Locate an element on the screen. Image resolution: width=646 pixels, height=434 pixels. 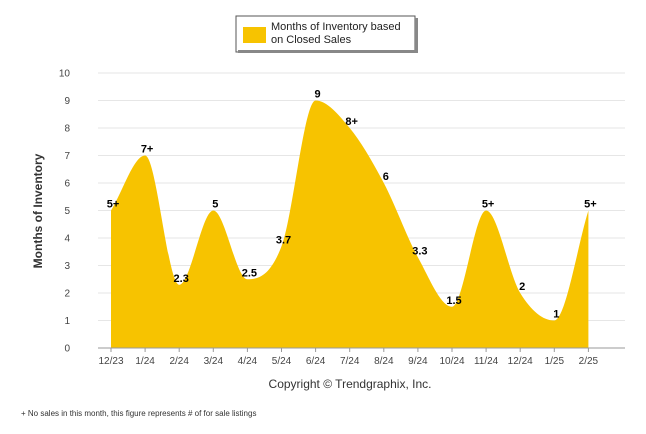
data-label: 3.3 is located at coordinates (419, 251).